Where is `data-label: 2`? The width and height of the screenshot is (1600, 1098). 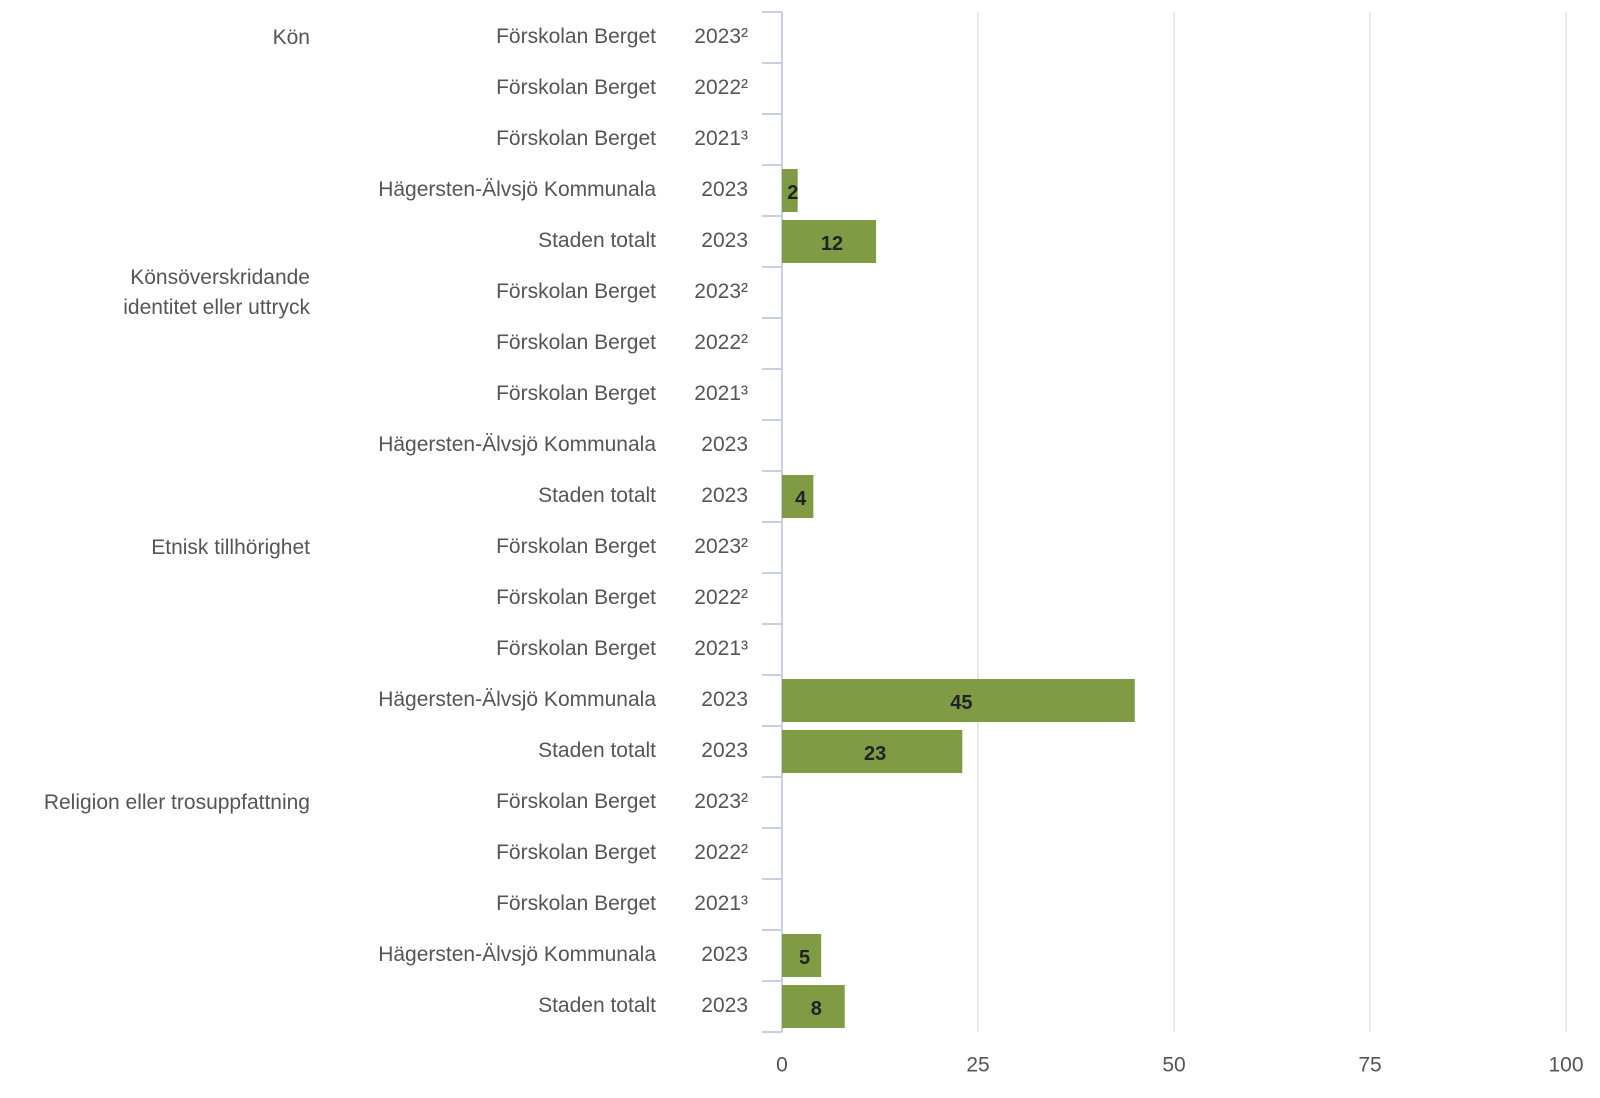
data-label: 2 is located at coordinates (792, 193).